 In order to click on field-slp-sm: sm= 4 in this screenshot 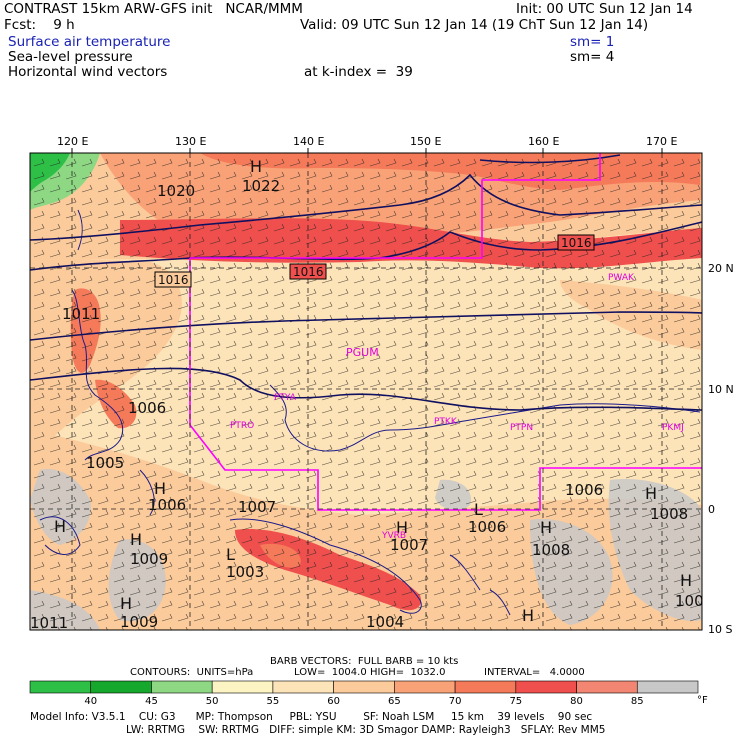, I will do `click(592, 57)`.